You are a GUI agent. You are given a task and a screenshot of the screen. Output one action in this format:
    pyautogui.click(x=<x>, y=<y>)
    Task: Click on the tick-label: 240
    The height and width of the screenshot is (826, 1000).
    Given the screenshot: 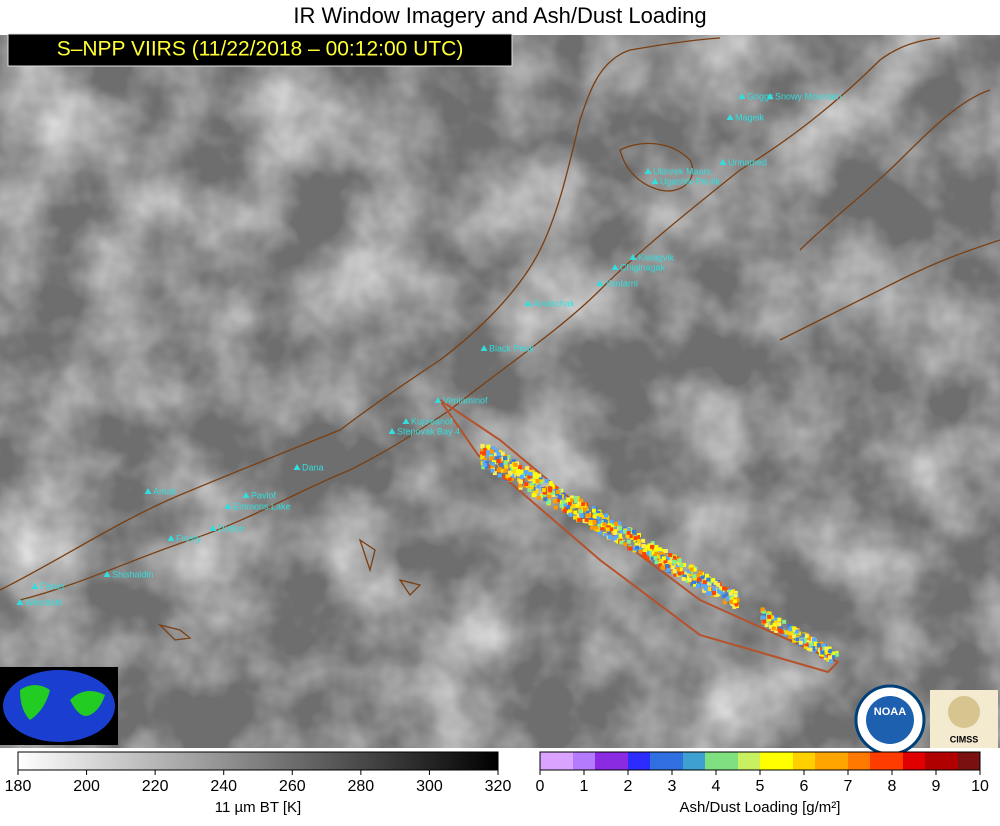 What is the action you would take?
    pyautogui.click(x=223, y=786)
    